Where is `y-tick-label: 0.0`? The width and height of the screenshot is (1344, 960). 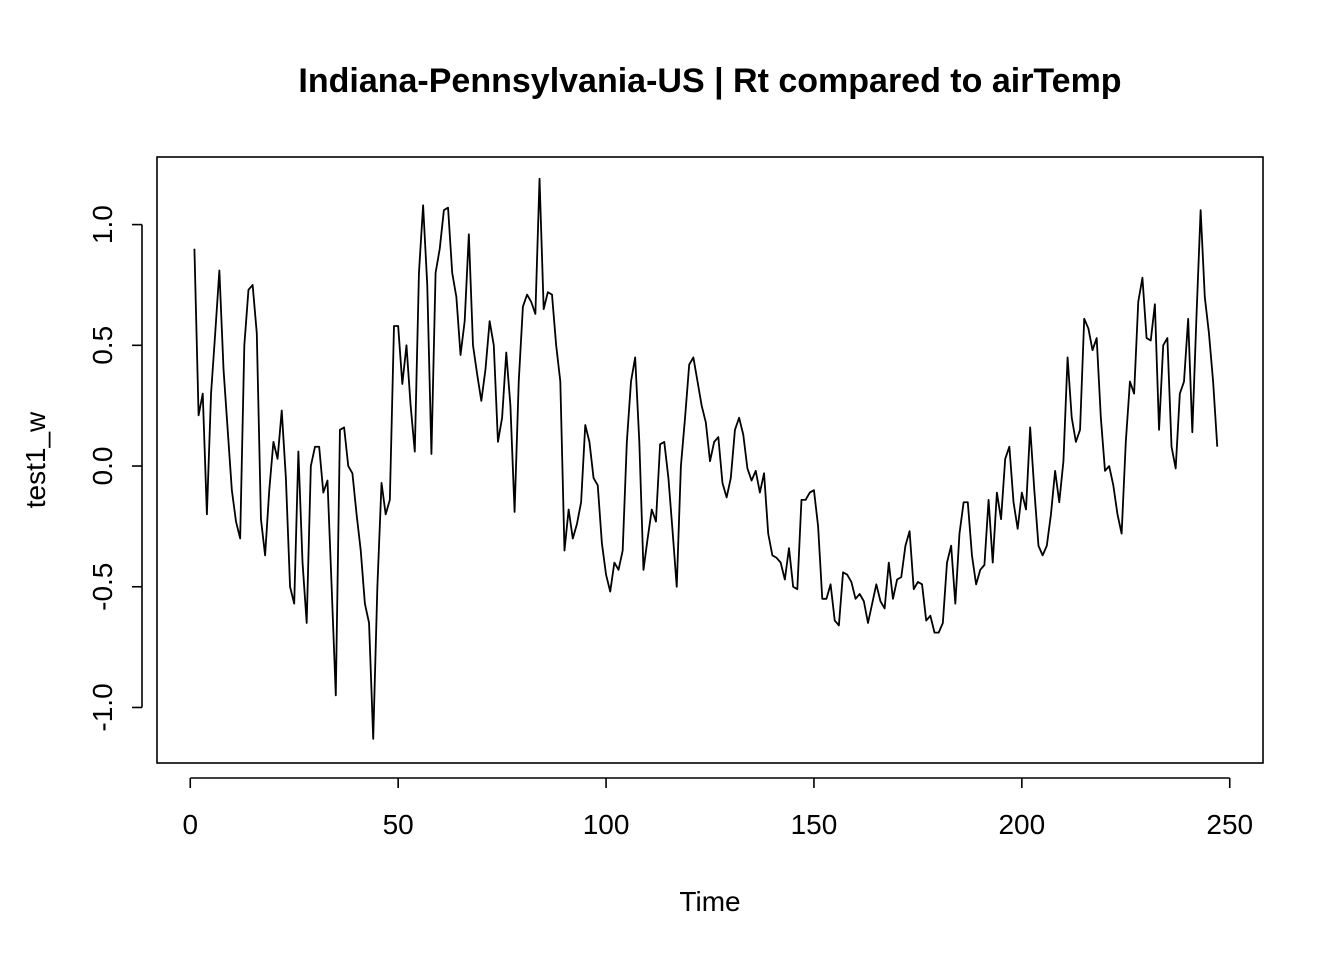 y-tick-label: 0.0 is located at coordinates (102, 466).